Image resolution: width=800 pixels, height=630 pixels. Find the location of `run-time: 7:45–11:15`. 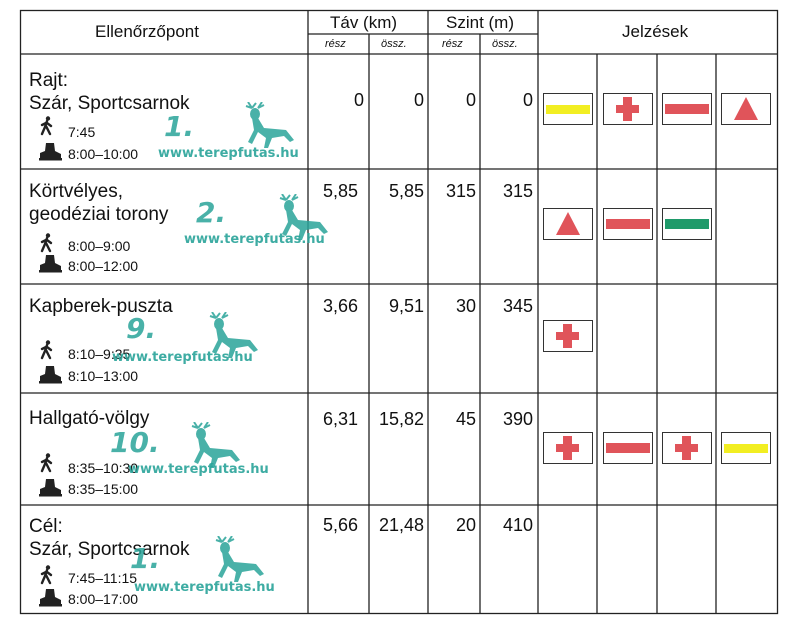

run-time: 7:45–11:15 is located at coordinates (103, 578).